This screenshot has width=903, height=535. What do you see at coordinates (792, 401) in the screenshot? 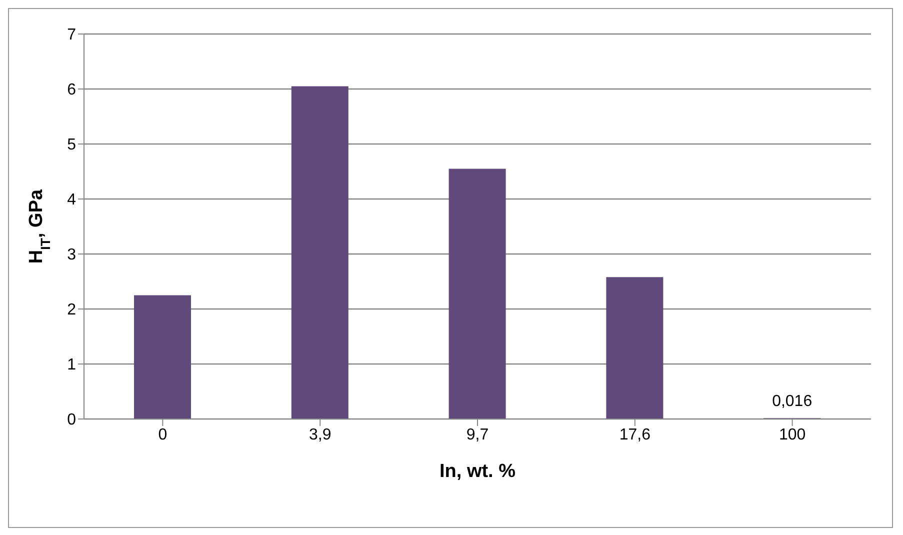
I see `data-label: 0,016` at bounding box center [792, 401].